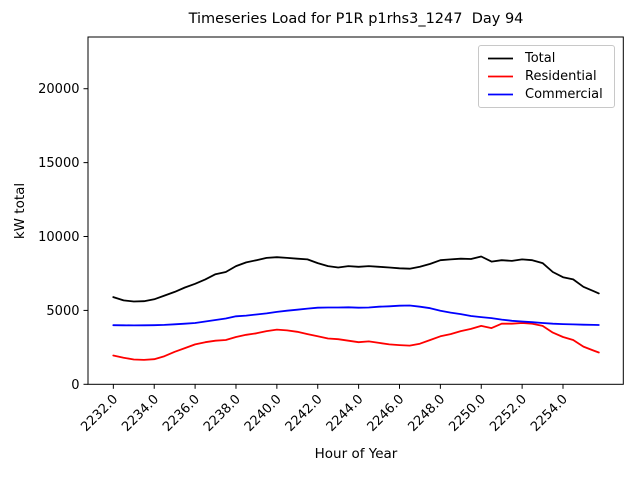 This screenshot has width=640, height=480. What do you see at coordinates (140, 413) in the screenshot?
I see `x-tick-label: 2234.0` at bounding box center [140, 413].